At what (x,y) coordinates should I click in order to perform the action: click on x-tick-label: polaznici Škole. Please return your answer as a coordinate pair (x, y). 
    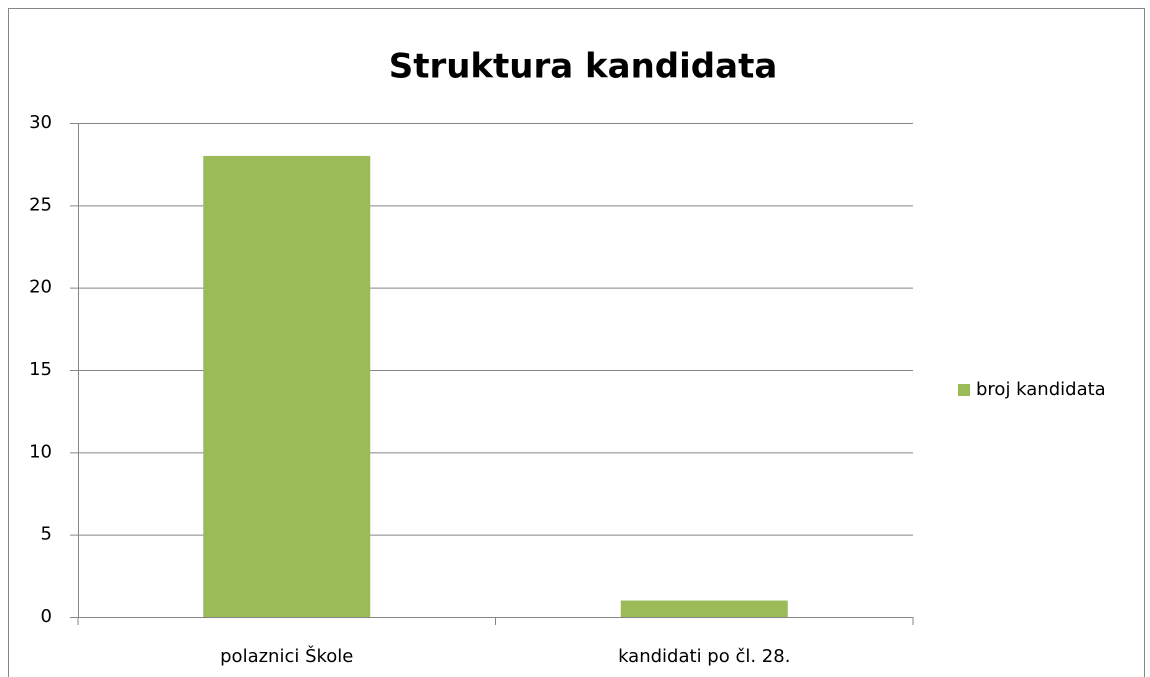
    Looking at the image, I should click on (286, 656).